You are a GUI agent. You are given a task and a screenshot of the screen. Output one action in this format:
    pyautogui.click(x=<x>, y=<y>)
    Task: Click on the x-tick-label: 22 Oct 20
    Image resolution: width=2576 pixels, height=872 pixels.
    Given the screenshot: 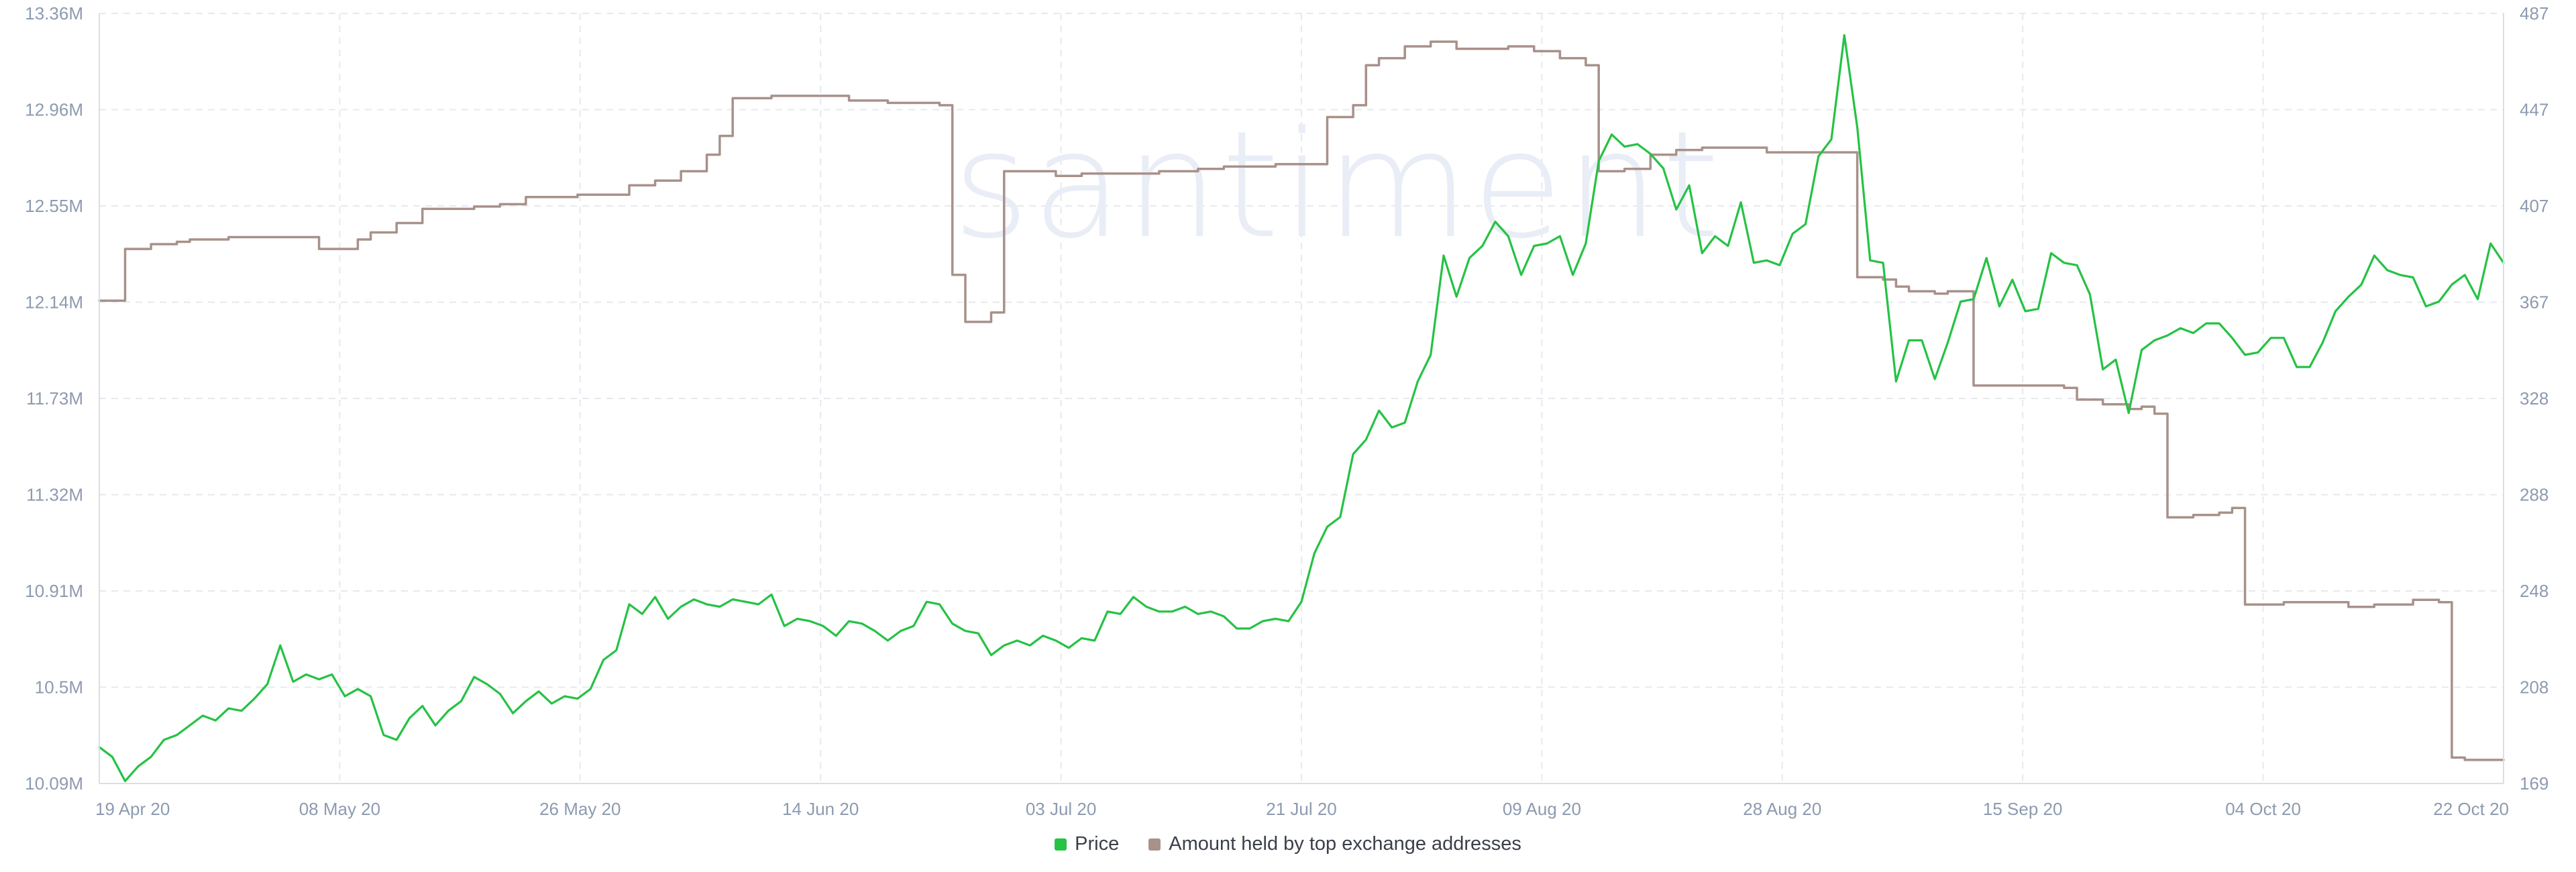 What is the action you would take?
    pyautogui.click(x=2471, y=809)
    